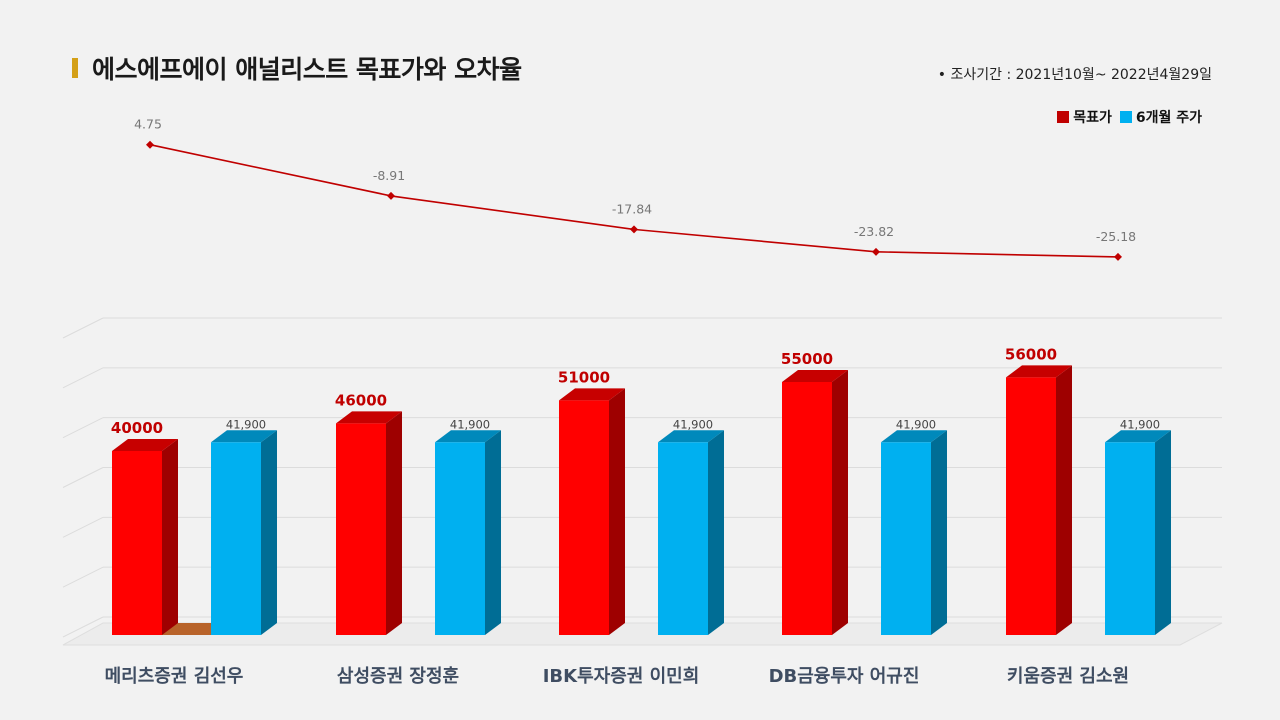  What do you see at coordinates (148, 124) in the screenshot?
I see `error-rate-label: 4.75` at bounding box center [148, 124].